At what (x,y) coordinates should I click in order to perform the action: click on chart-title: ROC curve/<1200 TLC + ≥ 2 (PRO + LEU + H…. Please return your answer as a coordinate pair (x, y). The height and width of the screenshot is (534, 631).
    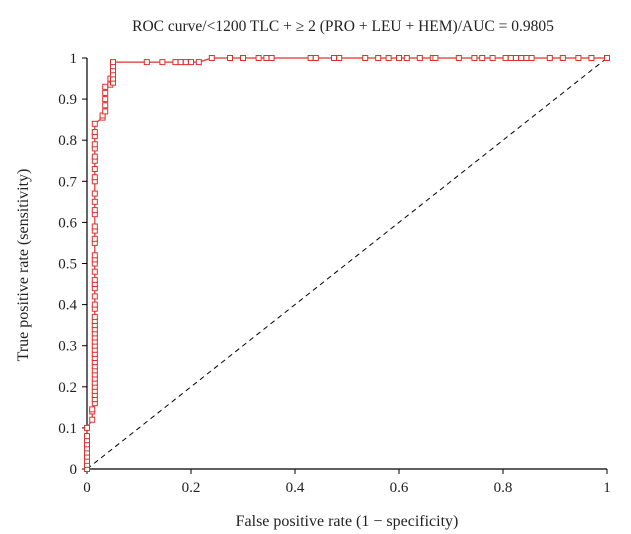
    Looking at the image, I should click on (343, 26).